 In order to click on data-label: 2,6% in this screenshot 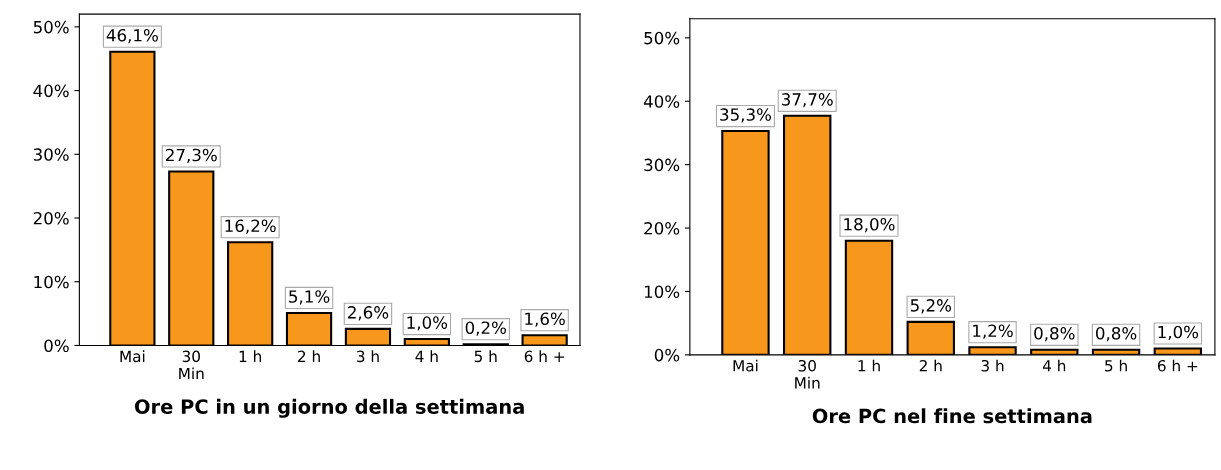, I will do `click(368, 313)`.